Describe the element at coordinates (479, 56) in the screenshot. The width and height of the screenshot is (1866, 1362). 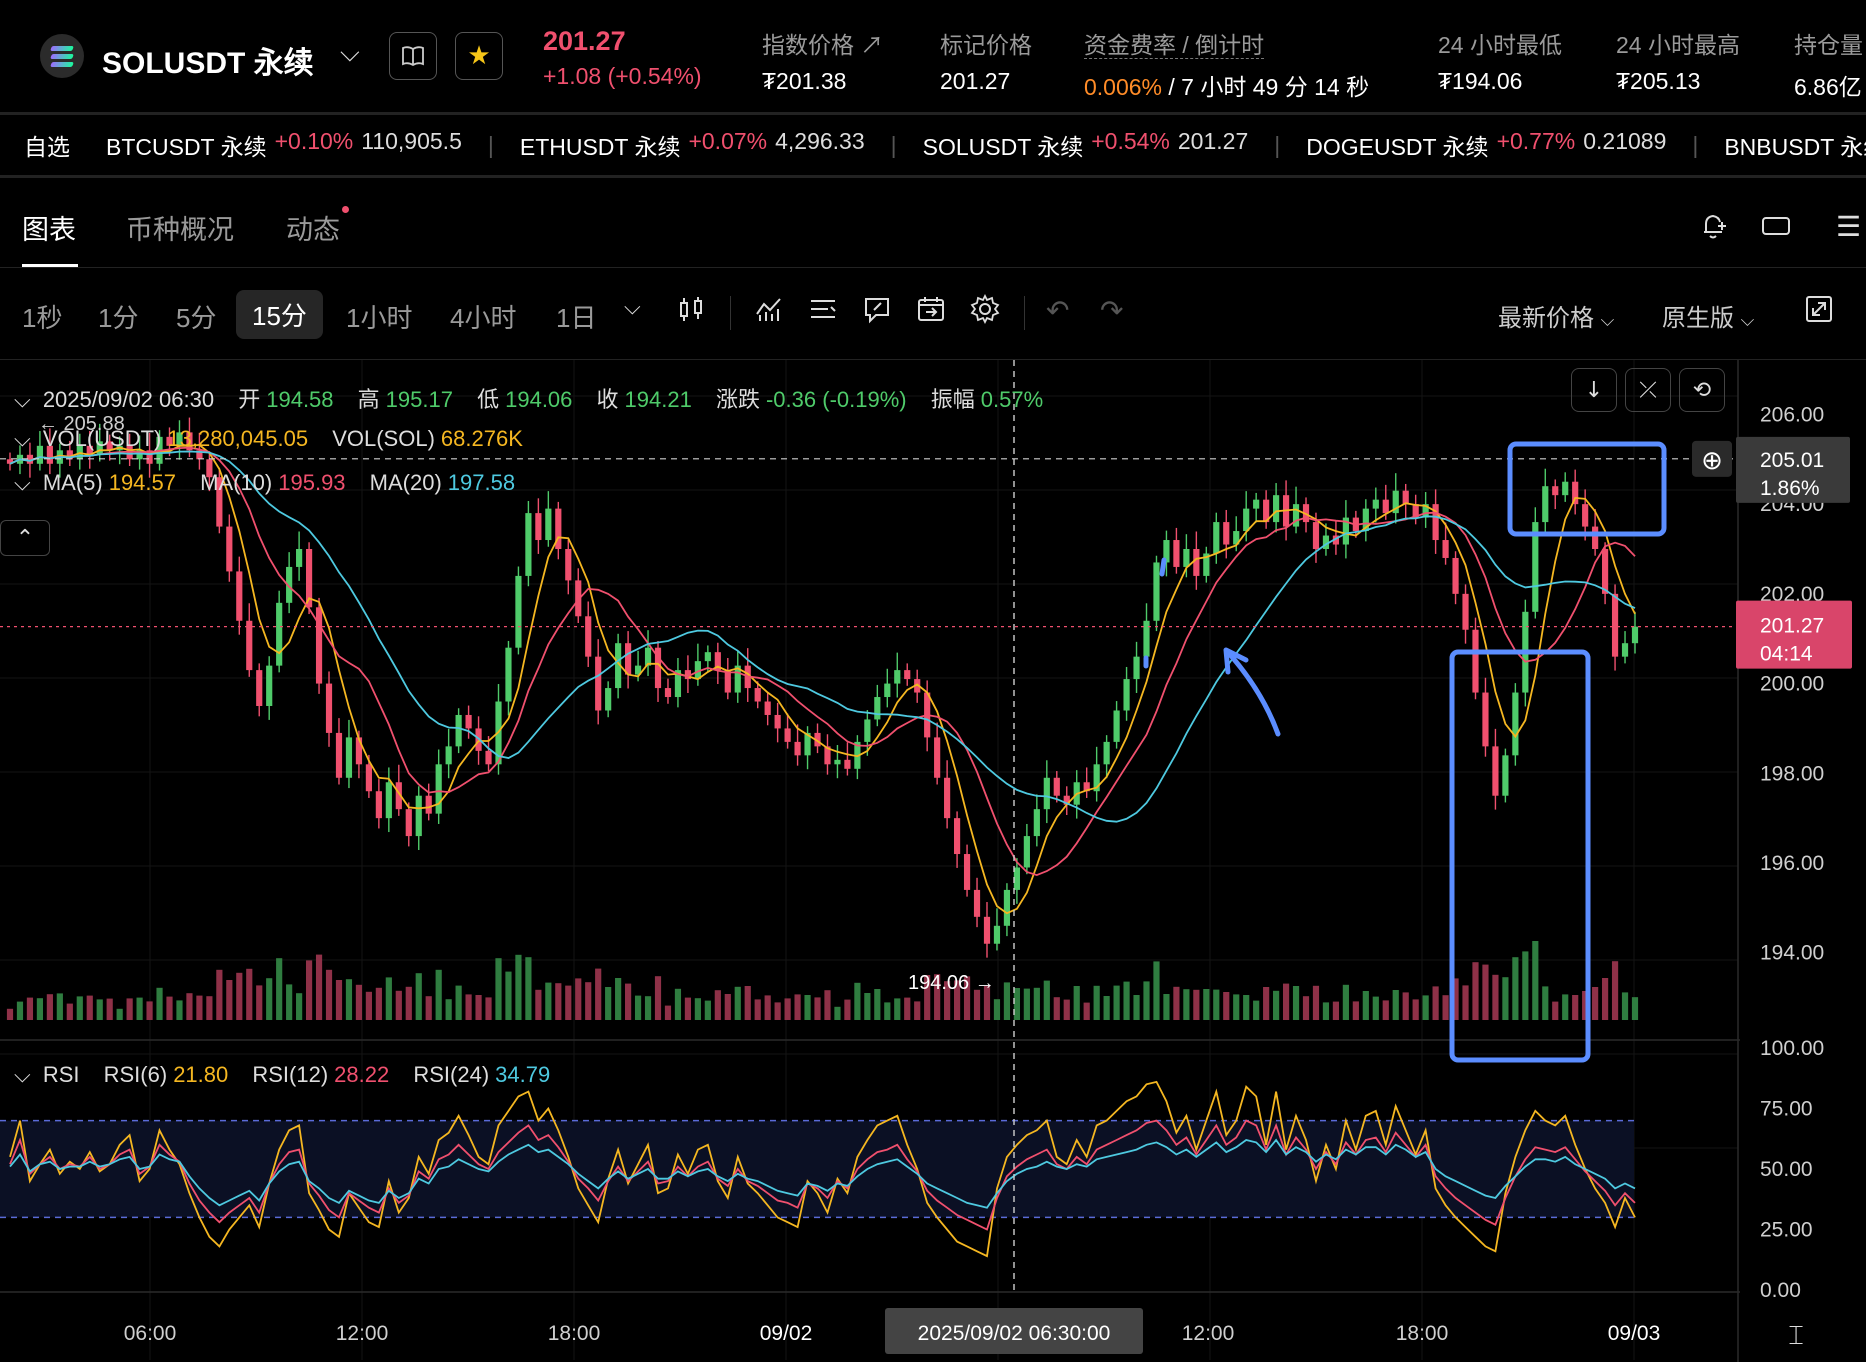
I see `favorite-button: ★` at that location.